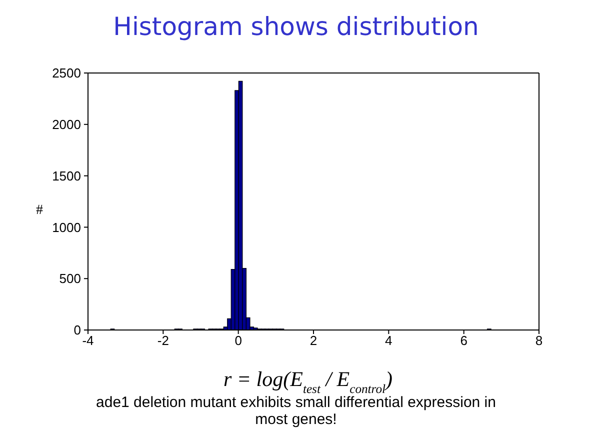 The width and height of the screenshot is (592, 445). I want to click on text: ade1 deletion mutant exhibits small differential expression in most genes!, so click(296, 411).